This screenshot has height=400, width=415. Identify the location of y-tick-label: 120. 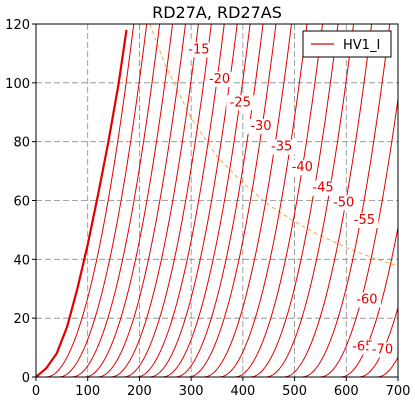
(17, 25).